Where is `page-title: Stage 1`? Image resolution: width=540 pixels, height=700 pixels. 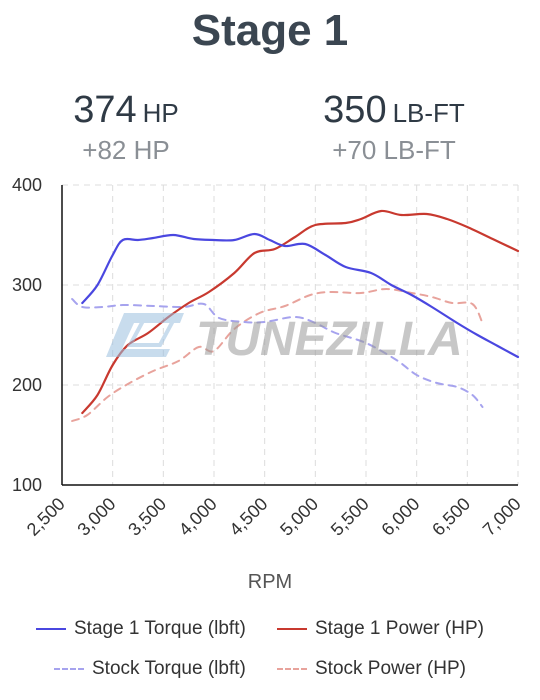 page-title: Stage 1 is located at coordinates (270, 30).